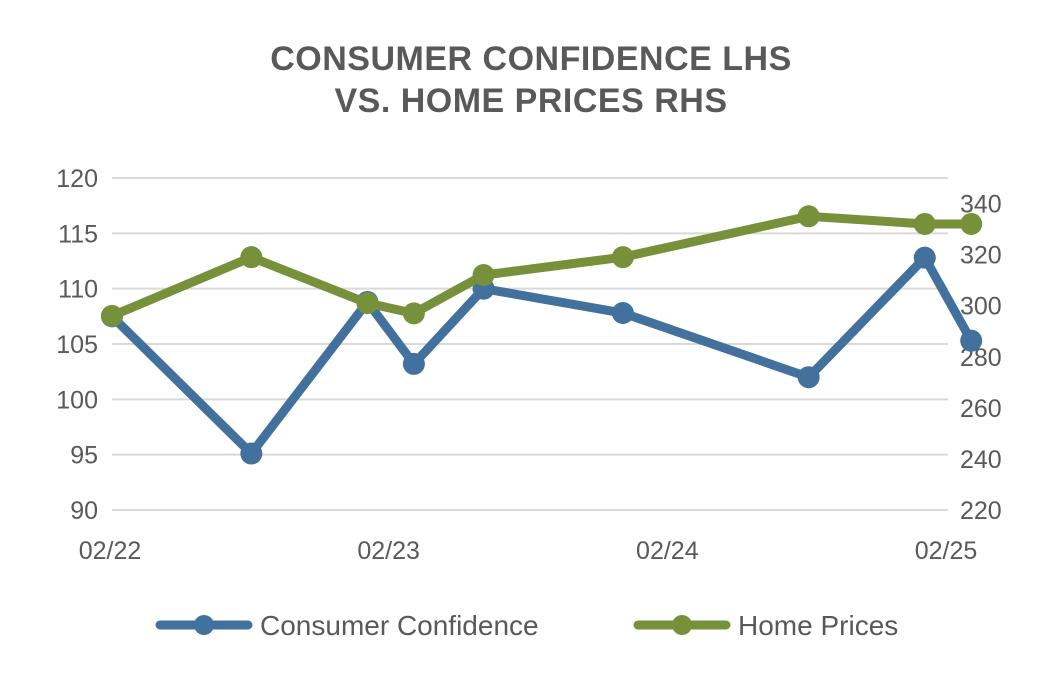 The height and width of the screenshot is (684, 1062). Describe the element at coordinates (818, 625) in the screenshot. I see `legend-label: Home Prices` at that location.